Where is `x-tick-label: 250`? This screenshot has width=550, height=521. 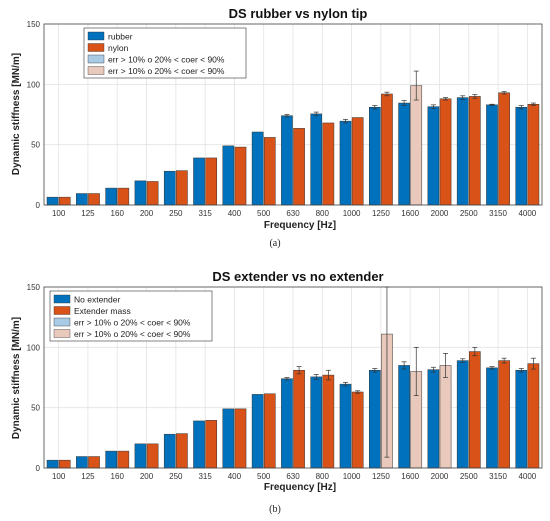 x-tick-label: 250 is located at coordinates (176, 213).